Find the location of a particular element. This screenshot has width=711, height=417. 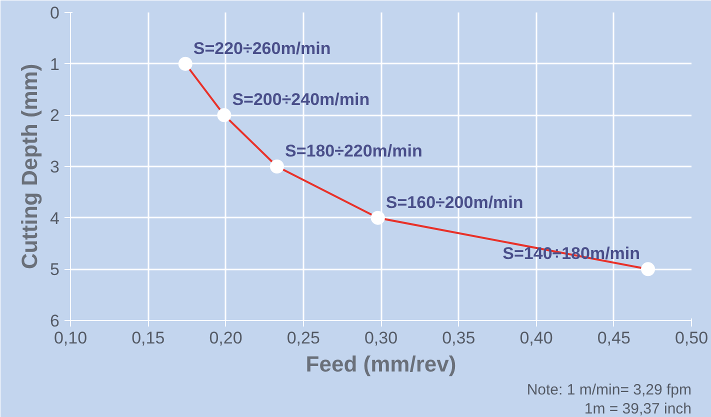

y-tick-label: 6 is located at coordinates (55, 321).